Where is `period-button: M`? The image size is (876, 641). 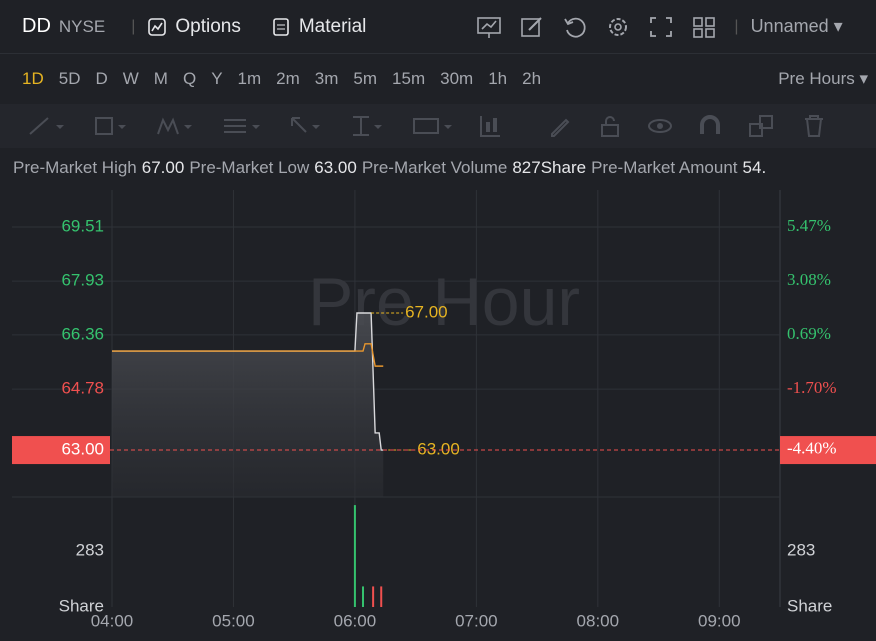 period-button: M is located at coordinates (160, 78).